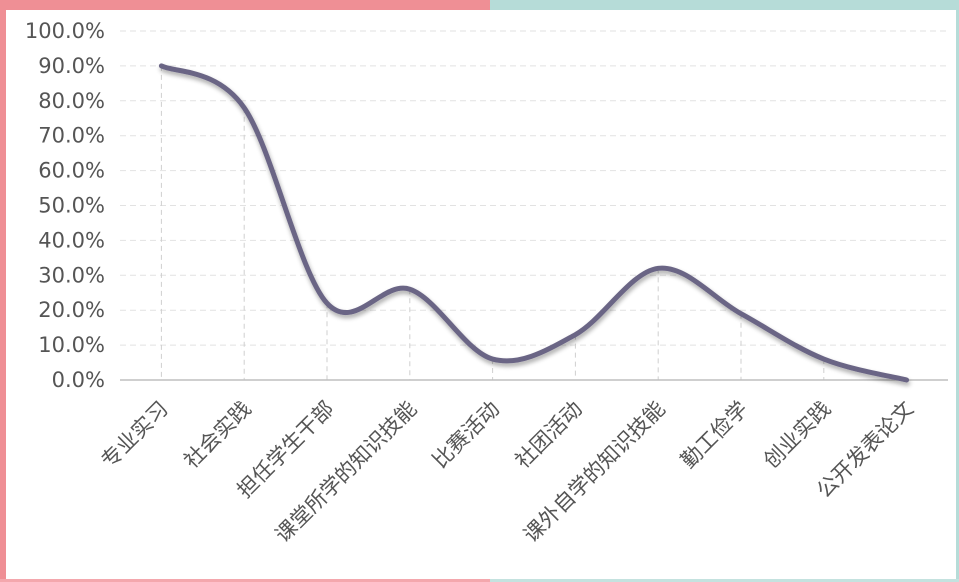 The image size is (959, 582). What do you see at coordinates (245, 5) in the screenshot?
I see `frame-top-left-band` at bounding box center [245, 5].